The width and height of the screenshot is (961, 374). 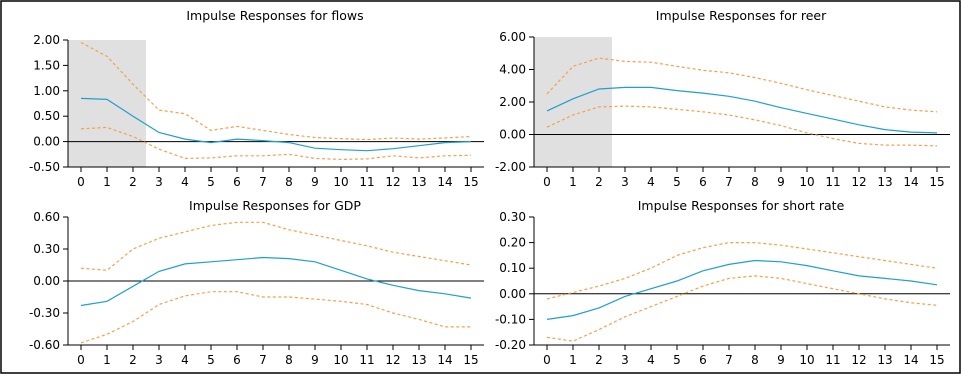 I want to click on x-tick-label-gdp: 14, so click(x=444, y=360).